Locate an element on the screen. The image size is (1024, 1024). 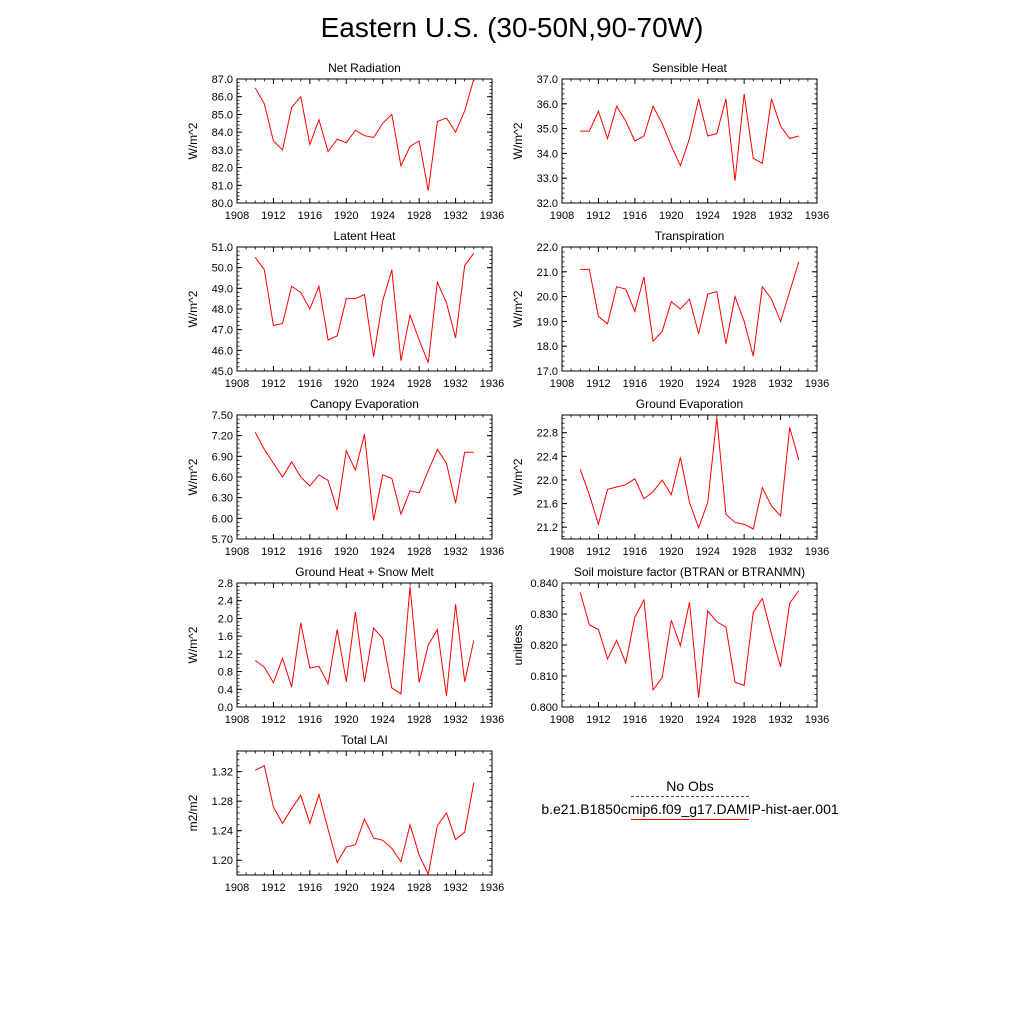
panel-title: Net Radiation is located at coordinates (364, 68).